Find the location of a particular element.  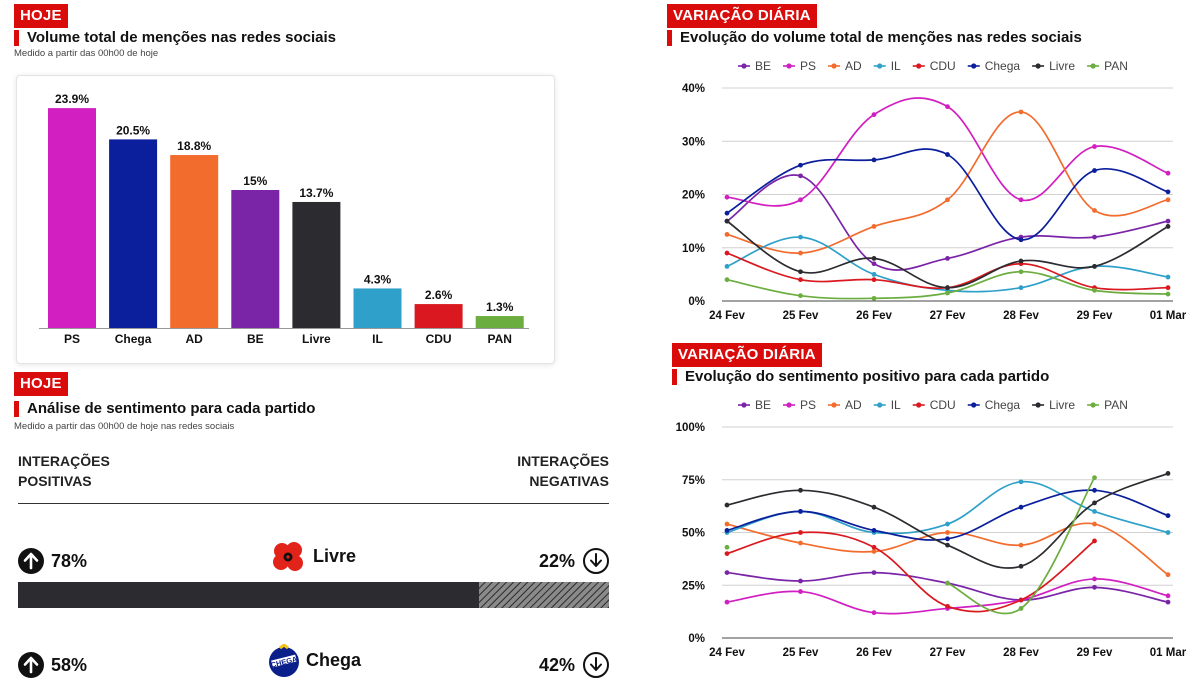

legend-label-Livre: Livre is located at coordinates (1062, 66).